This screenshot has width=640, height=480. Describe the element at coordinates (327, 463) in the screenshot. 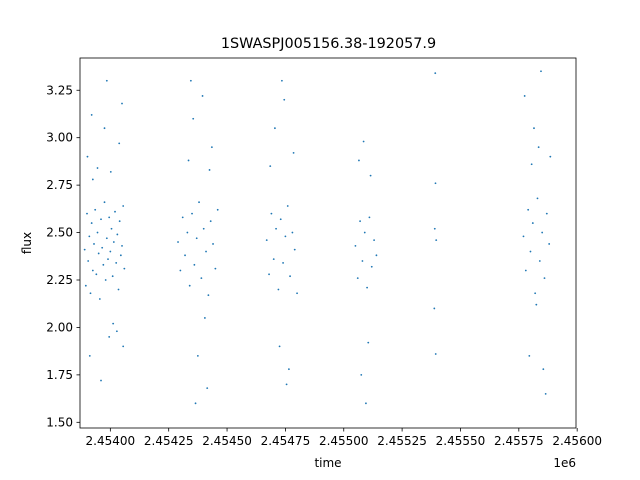

I see `x-axis-label: time` at that location.